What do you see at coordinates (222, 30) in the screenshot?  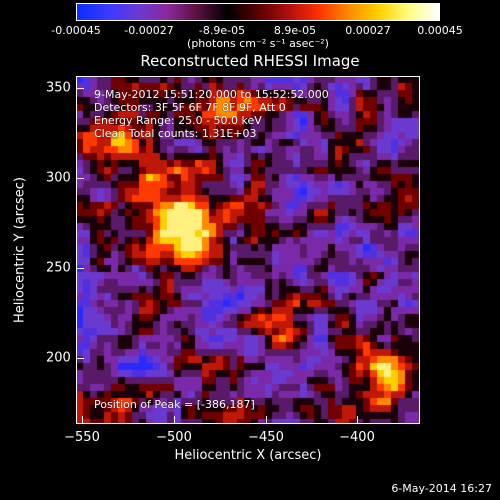 I see `colorbar-tick-label: -8.9e-05` at bounding box center [222, 30].